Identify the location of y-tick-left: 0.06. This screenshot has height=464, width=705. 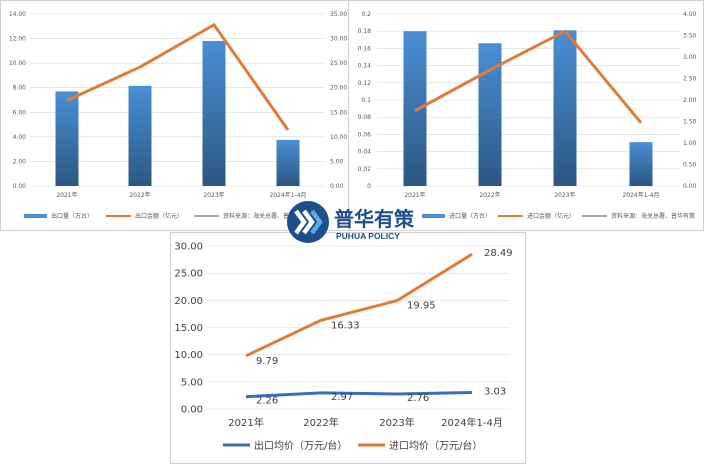
(365, 134).